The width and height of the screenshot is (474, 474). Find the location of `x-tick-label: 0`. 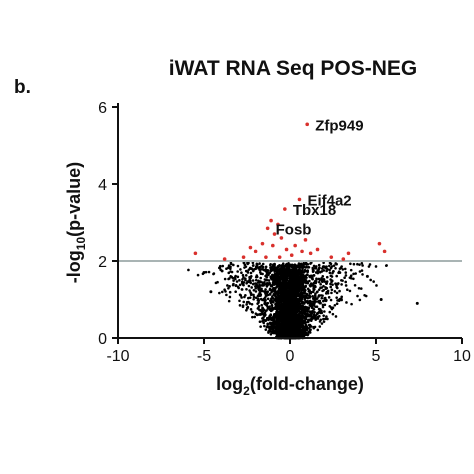

x-tick-label: 0 is located at coordinates (290, 356).